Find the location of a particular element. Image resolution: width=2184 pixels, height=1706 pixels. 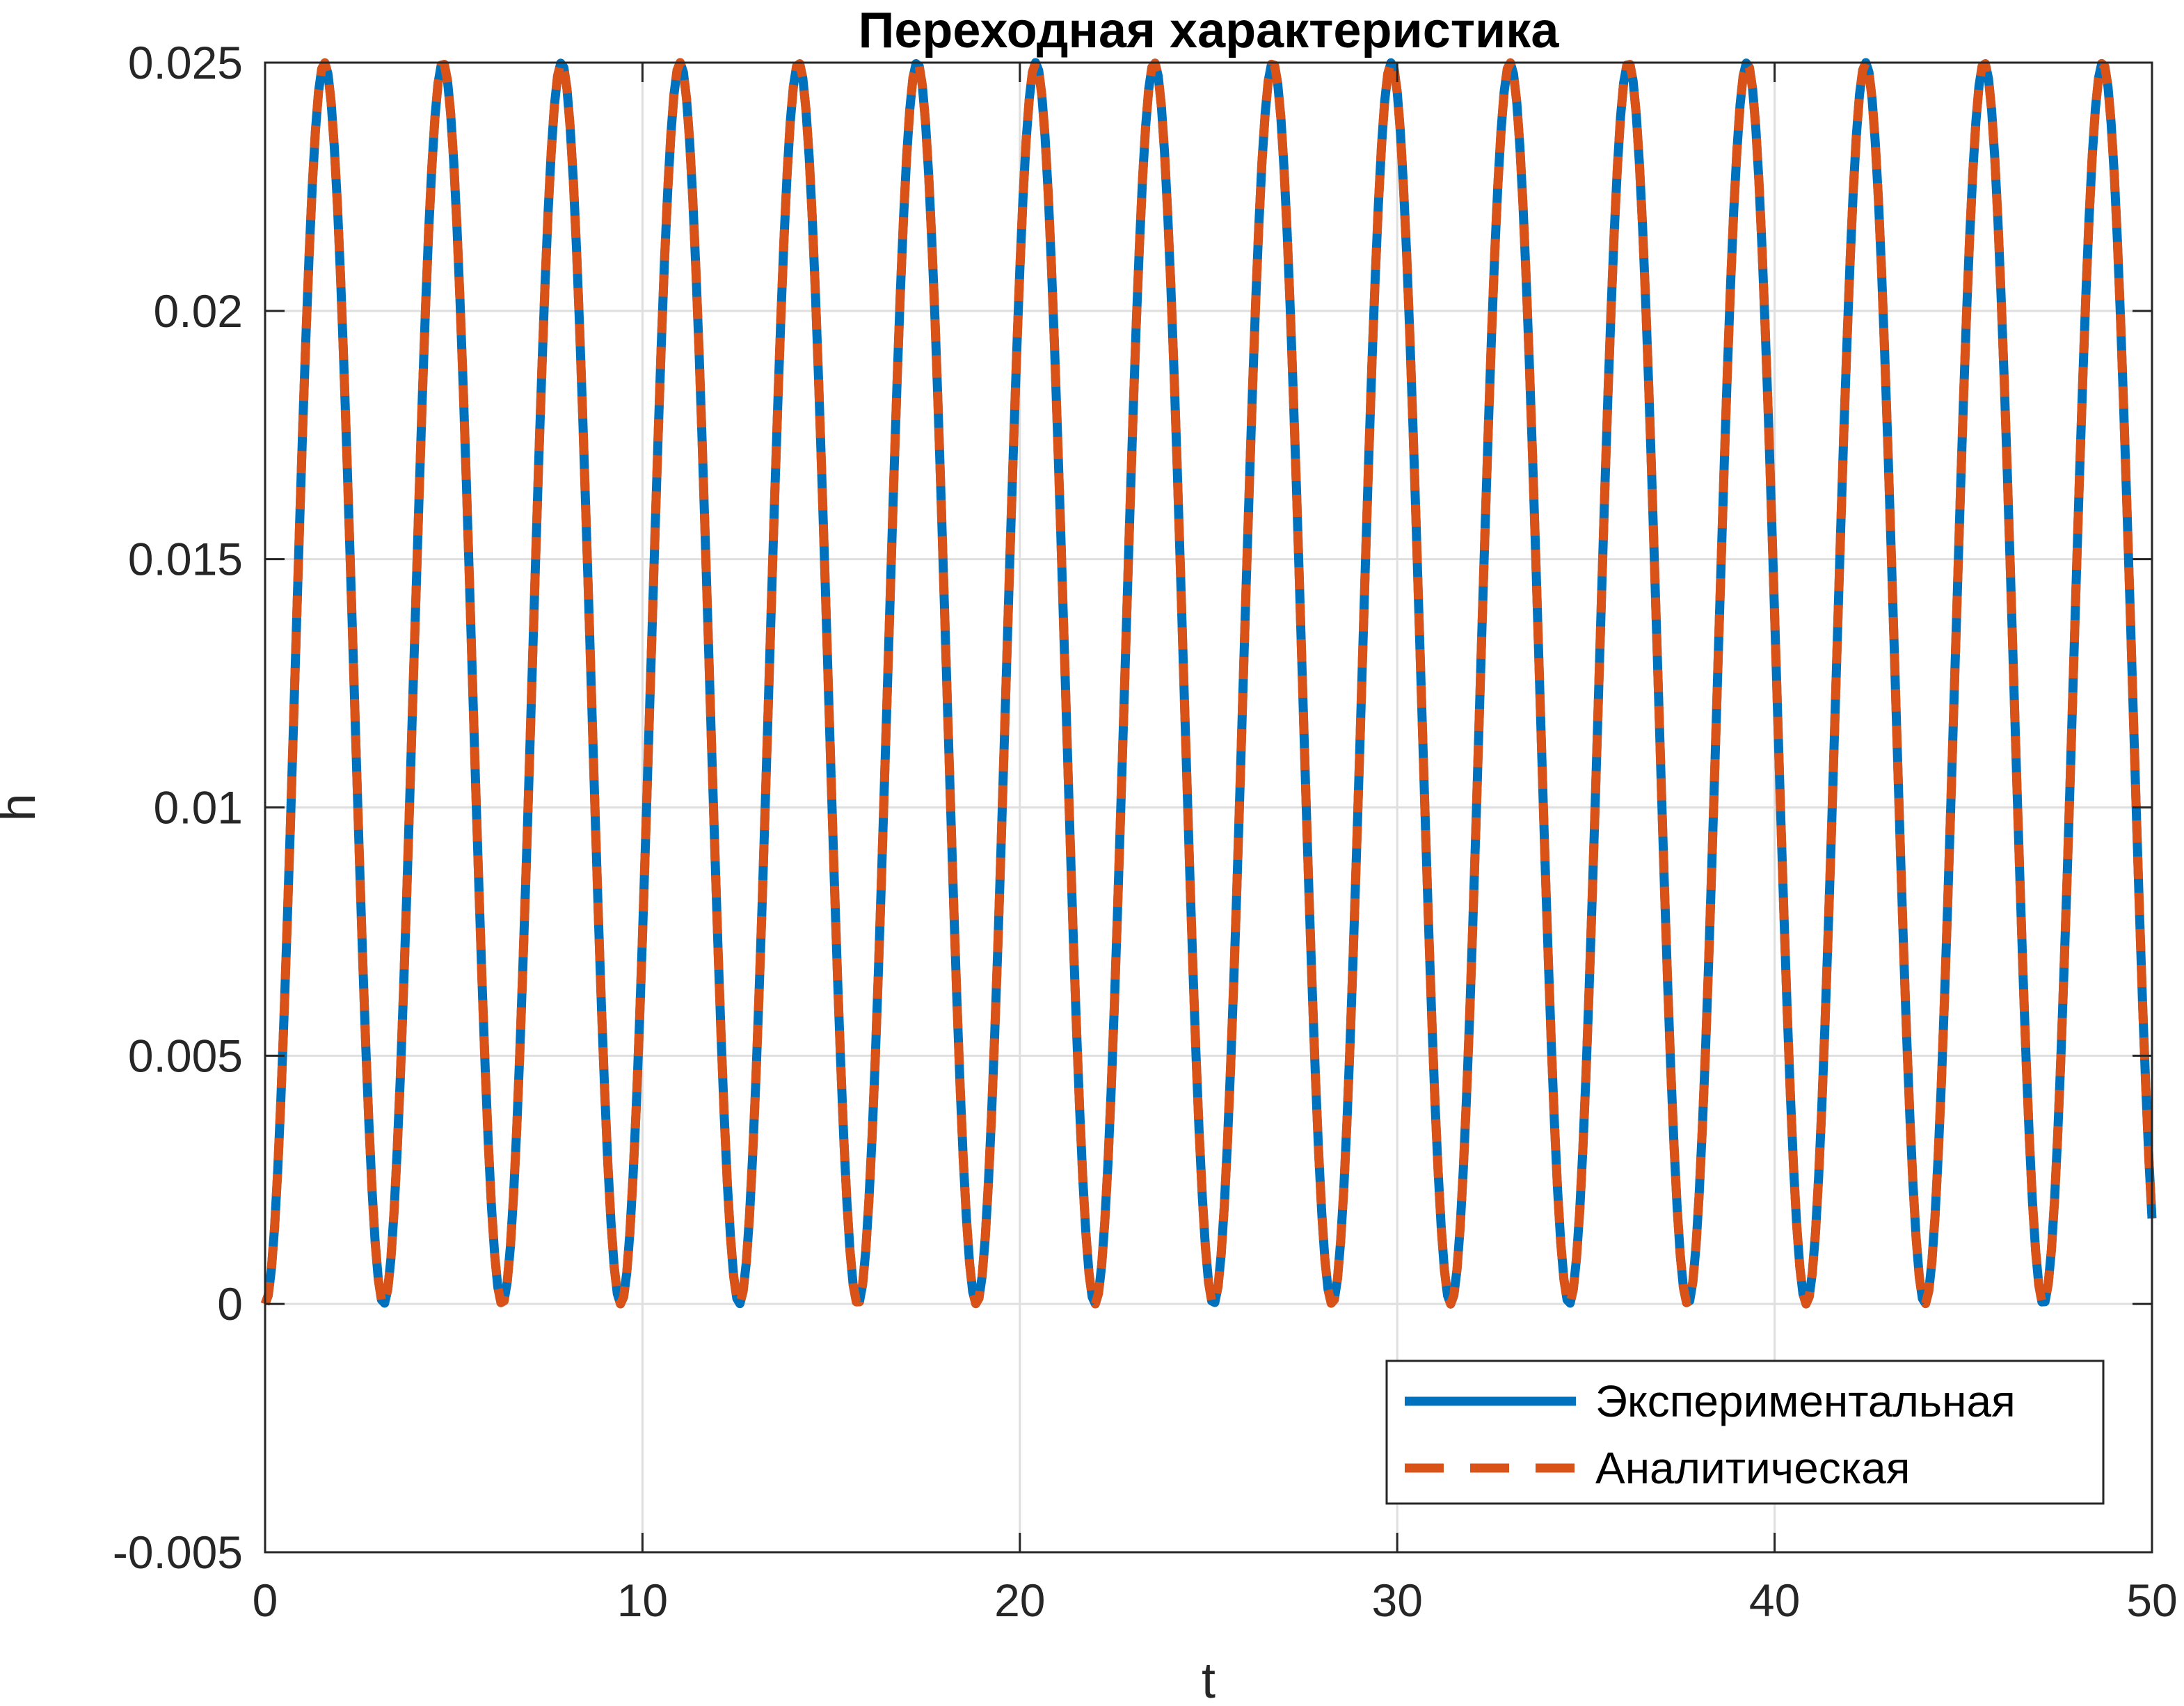

y-tick-label: -0.005 is located at coordinates (178, 1552).